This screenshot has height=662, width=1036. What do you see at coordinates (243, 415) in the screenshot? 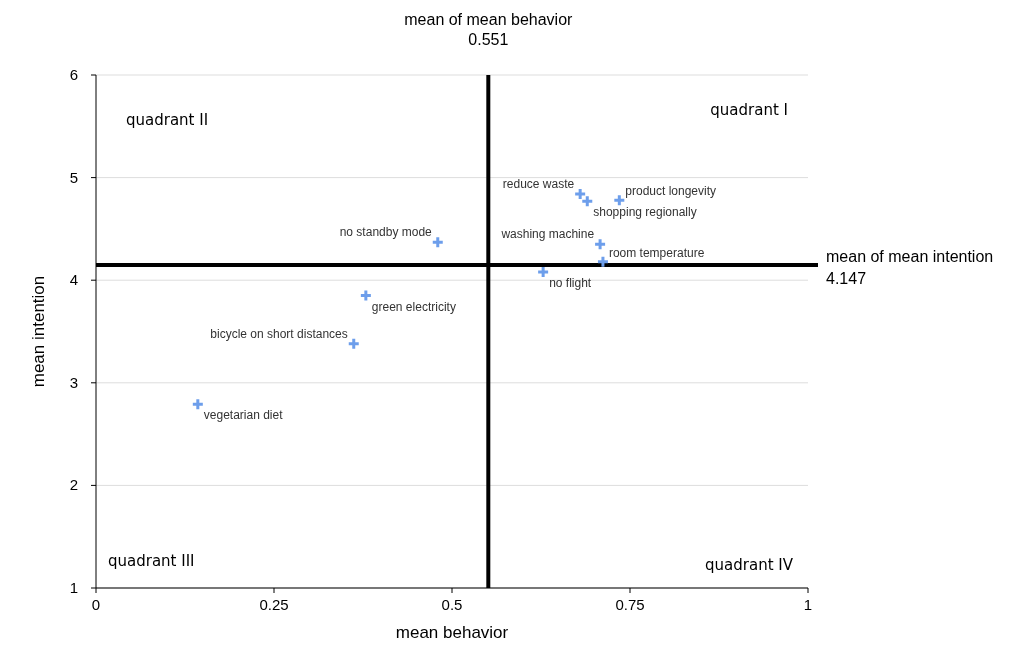
I see `annotation: vegetarian diet` at bounding box center [243, 415].